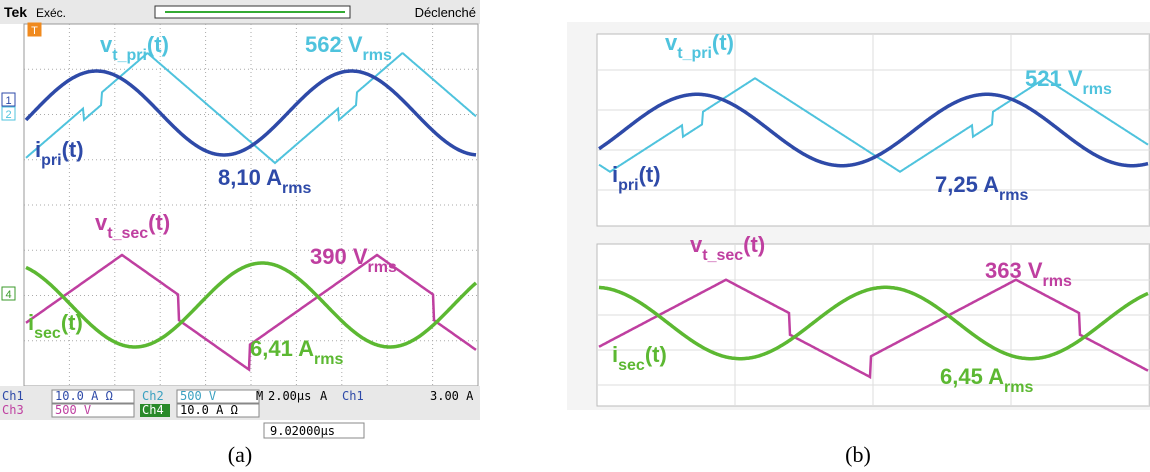 This screenshot has height=472, width=1150. I want to click on status-field: 2.00µs, so click(289, 396).